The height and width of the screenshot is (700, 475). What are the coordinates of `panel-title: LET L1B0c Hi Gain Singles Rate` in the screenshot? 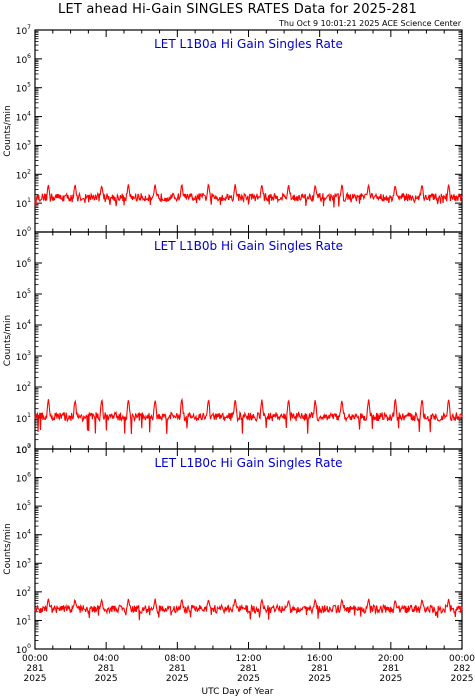 It's located at (248, 463).